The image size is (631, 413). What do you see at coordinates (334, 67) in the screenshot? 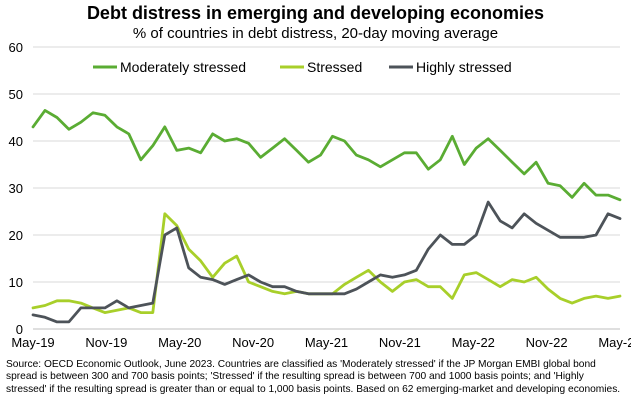
I see `legend-label: Stressed` at bounding box center [334, 67].